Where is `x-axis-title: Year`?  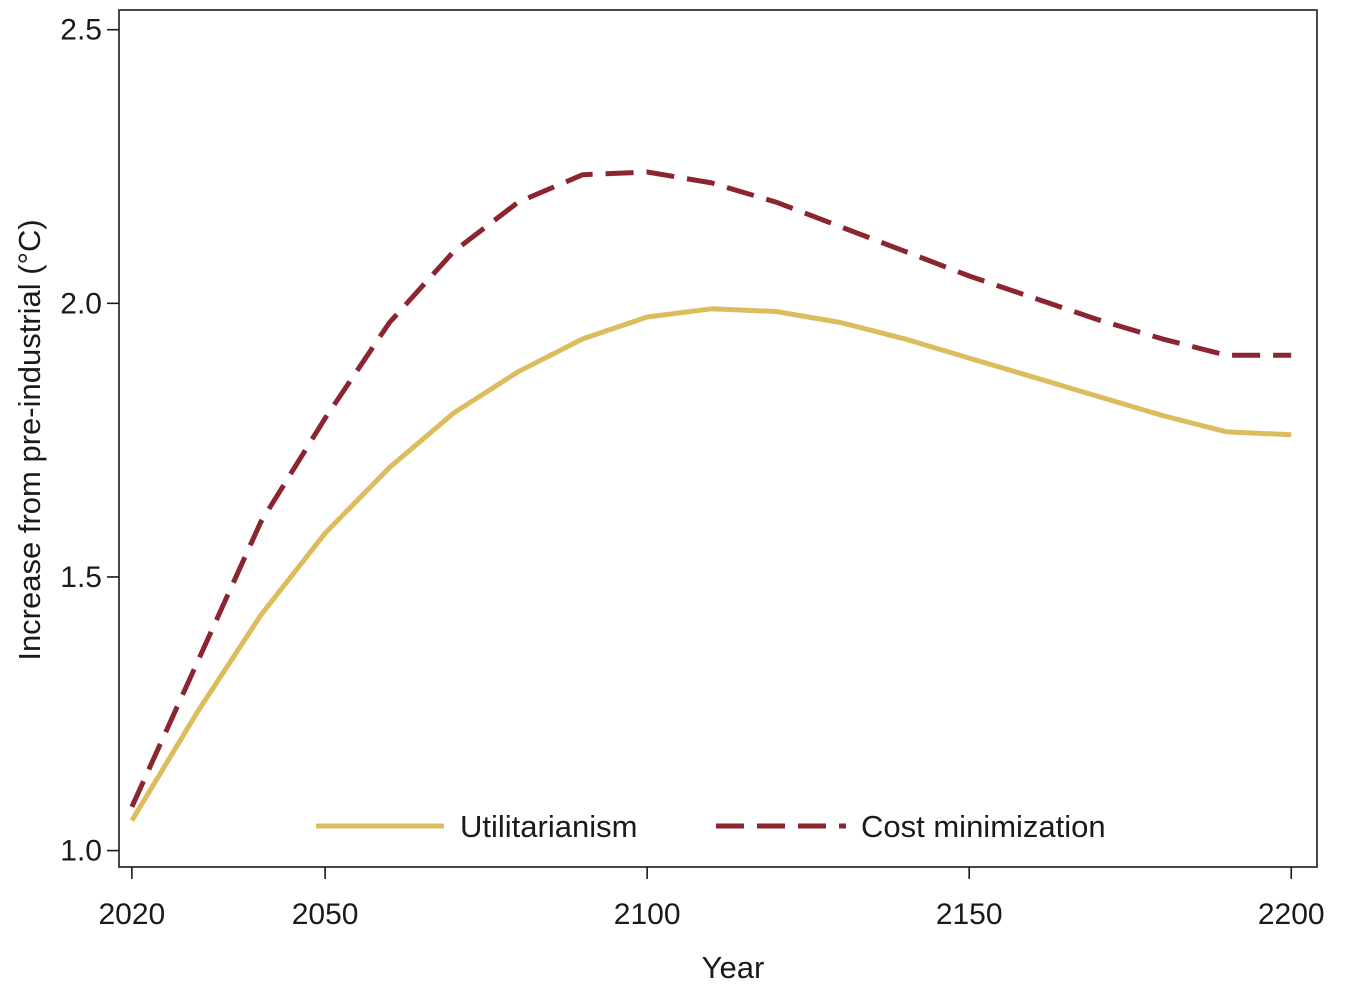 x-axis-title: Year is located at coordinates (733, 967).